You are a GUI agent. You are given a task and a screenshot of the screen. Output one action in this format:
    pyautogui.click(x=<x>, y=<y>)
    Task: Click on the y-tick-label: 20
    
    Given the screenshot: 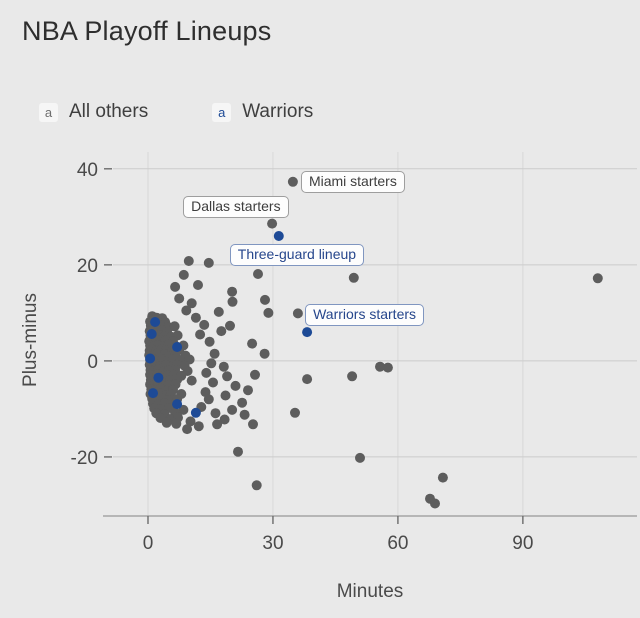 What is the action you would take?
    pyautogui.click(x=87, y=266)
    